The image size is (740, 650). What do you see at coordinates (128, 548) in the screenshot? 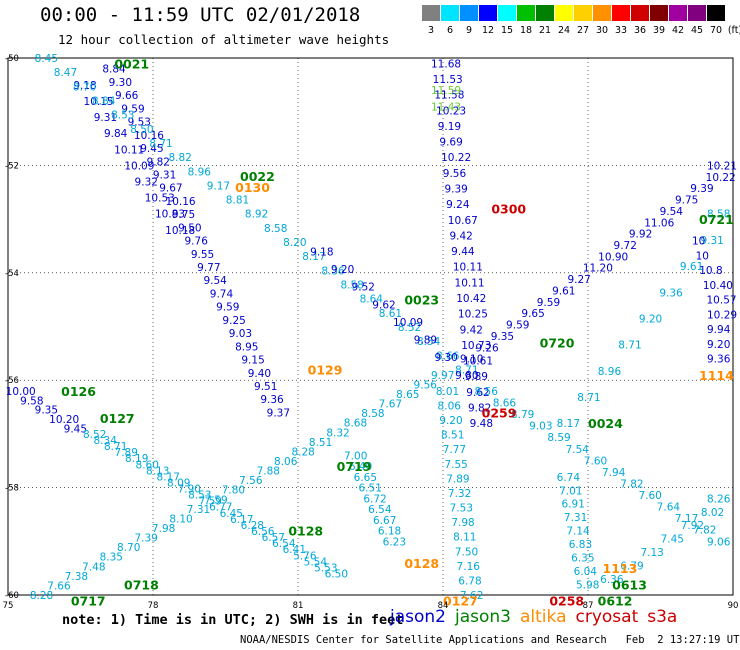
I see `swh-value: 8.70` at bounding box center [128, 548].